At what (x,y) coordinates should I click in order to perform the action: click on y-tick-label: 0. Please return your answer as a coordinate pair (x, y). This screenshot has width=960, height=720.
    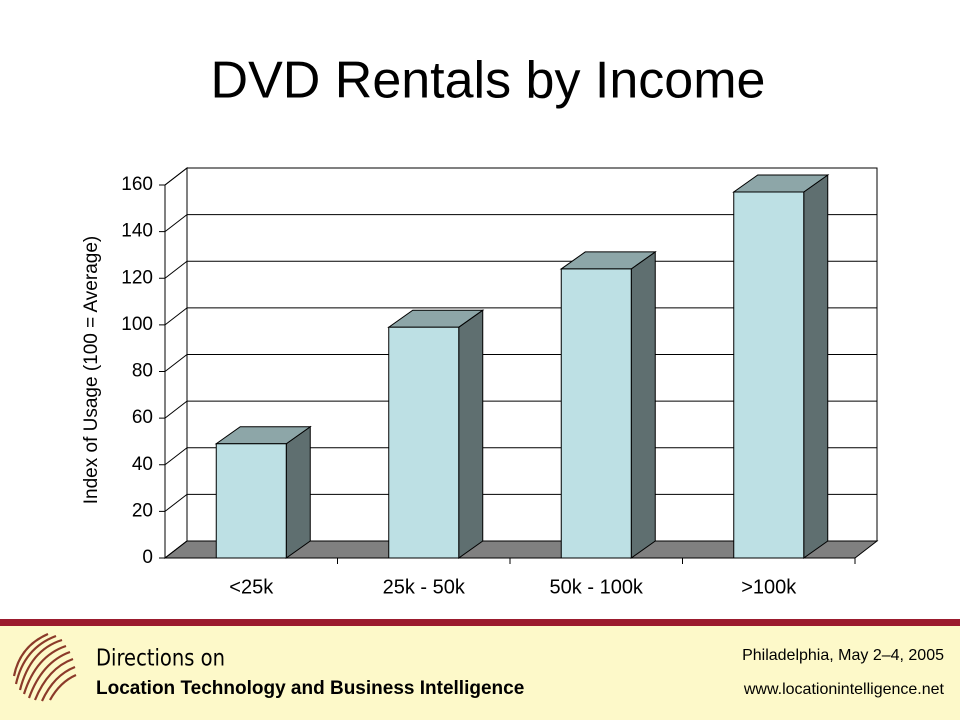
    Looking at the image, I should click on (147, 557).